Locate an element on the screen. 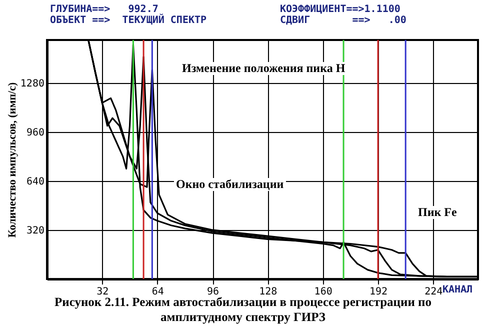 The width and height of the screenshot is (486, 330). y-tick-label: 640 is located at coordinates (35, 182).